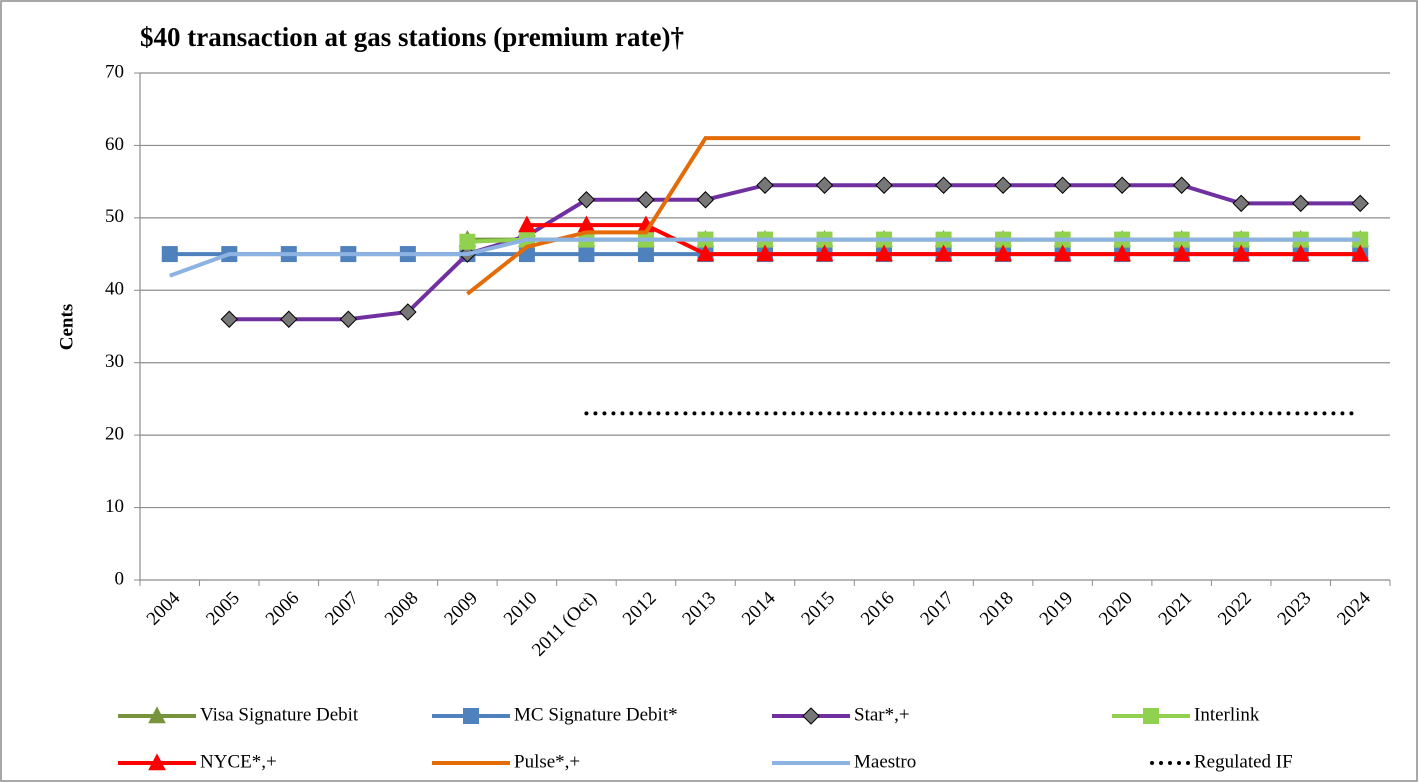  What do you see at coordinates (596, 714) in the screenshot?
I see `legend-label: MC Signature Debit*` at bounding box center [596, 714].